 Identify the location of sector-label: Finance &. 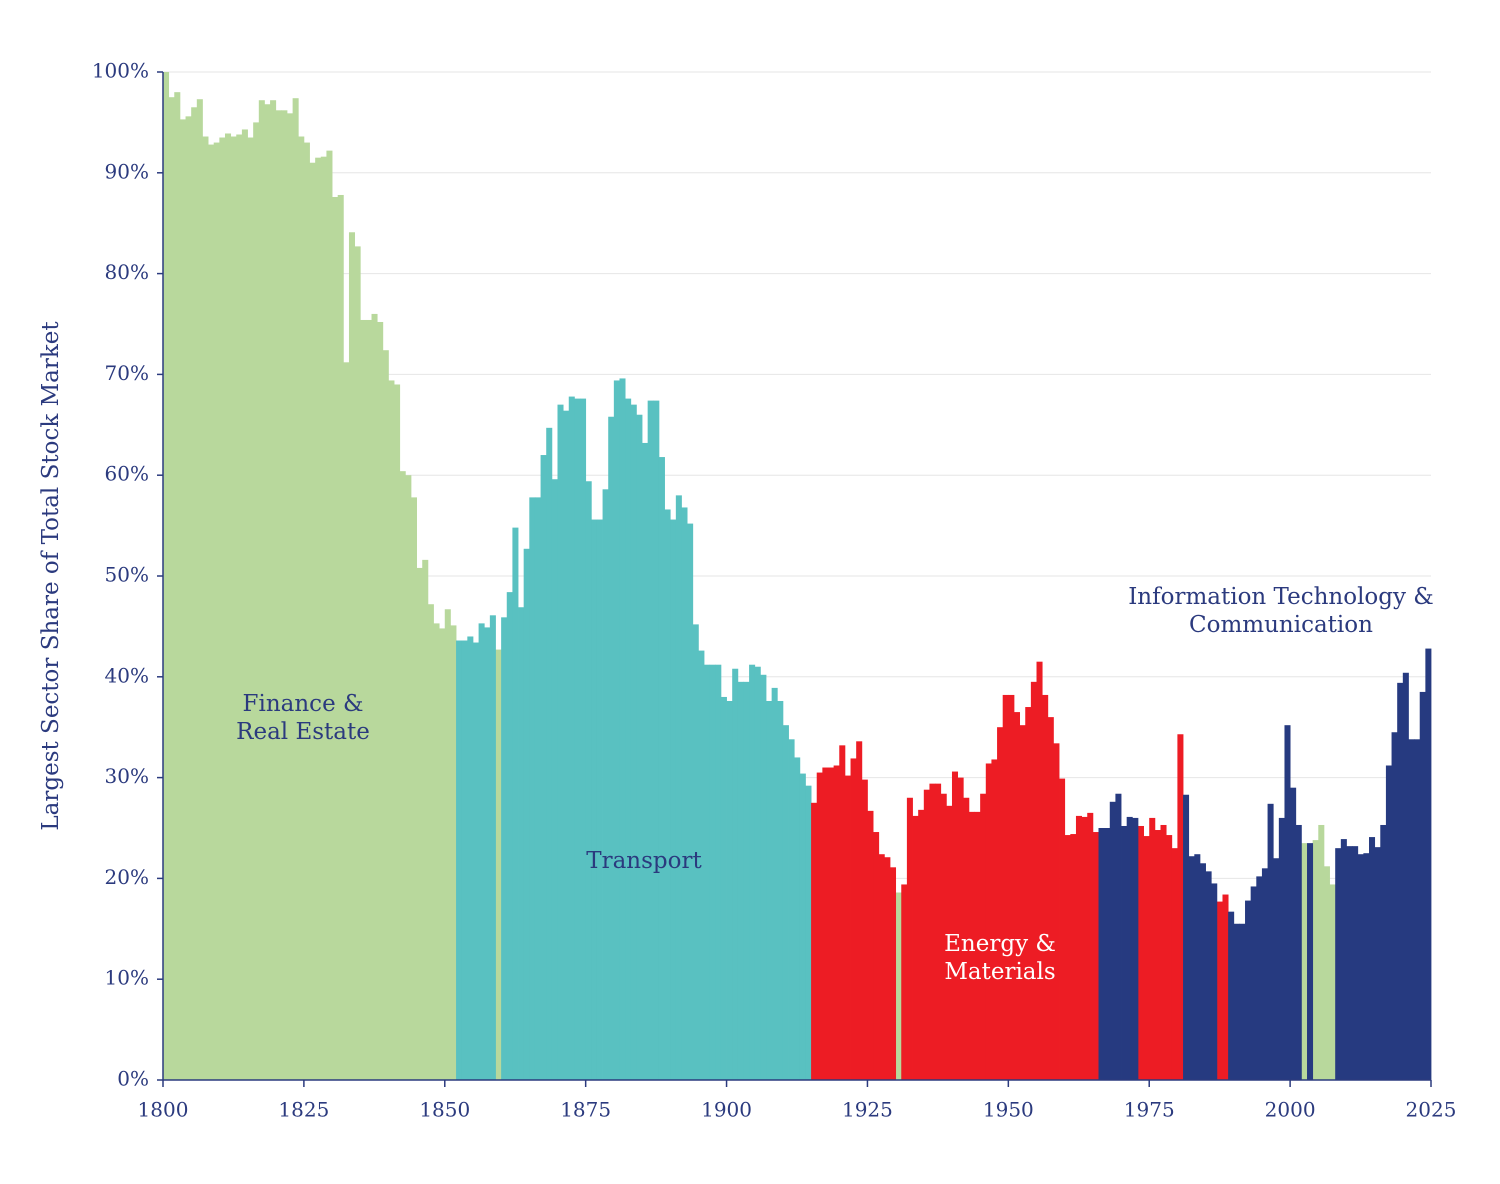
(303, 704).